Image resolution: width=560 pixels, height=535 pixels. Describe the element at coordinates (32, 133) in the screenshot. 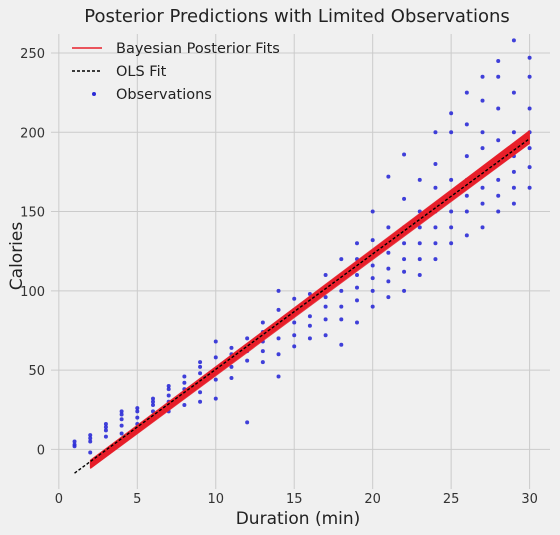

I see `y-tick-label: 200` at that location.